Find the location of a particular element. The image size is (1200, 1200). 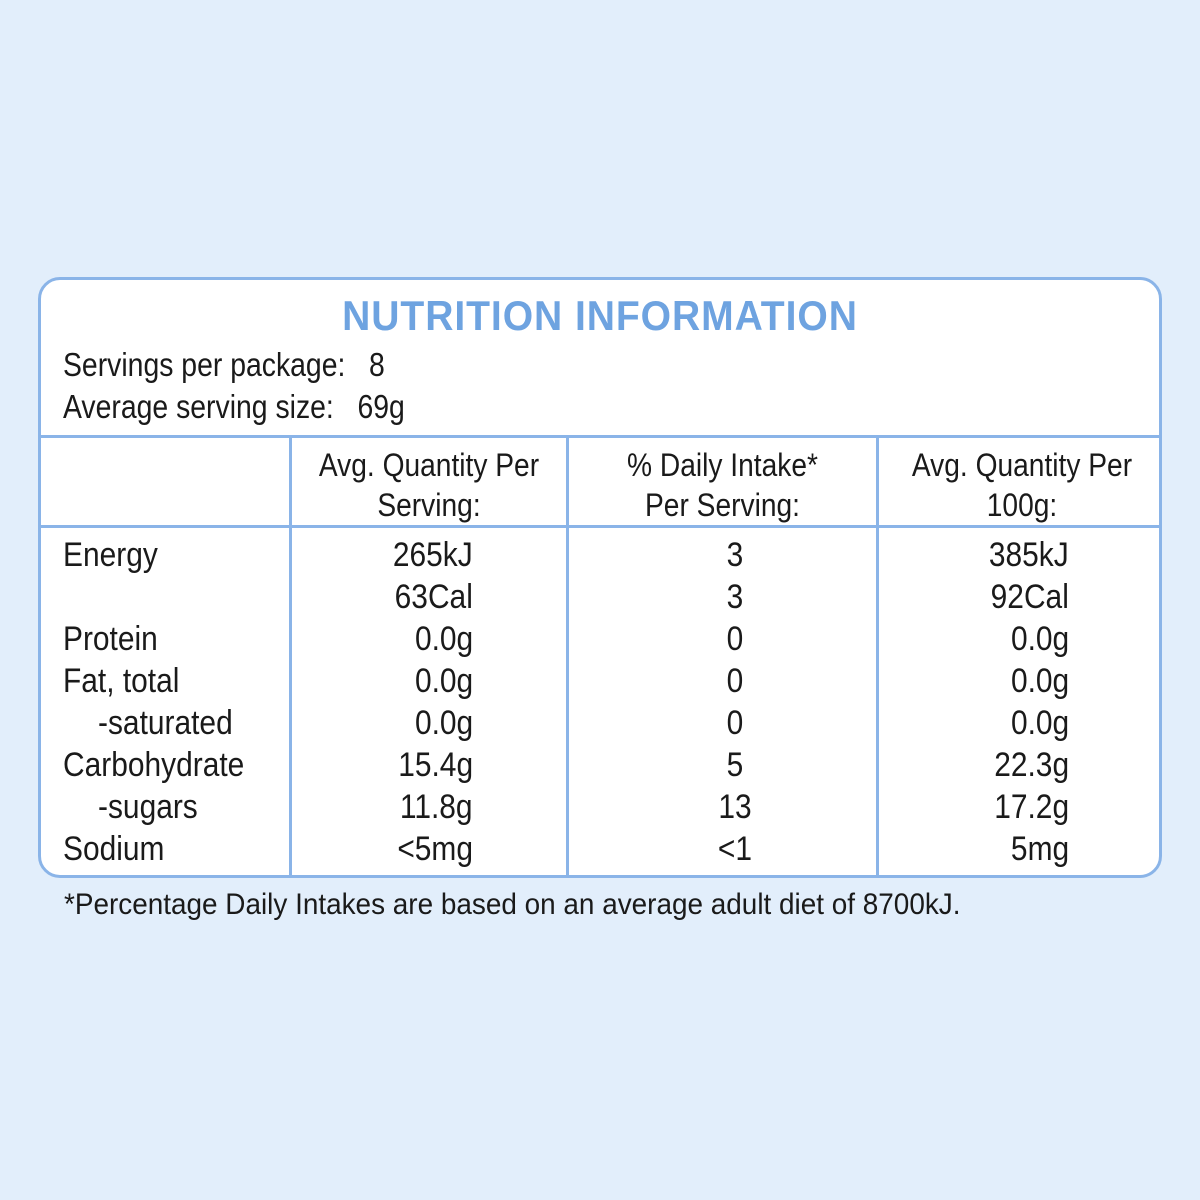

table-row: Fat, total 0.0g 0 0.0g is located at coordinates (600, 681).